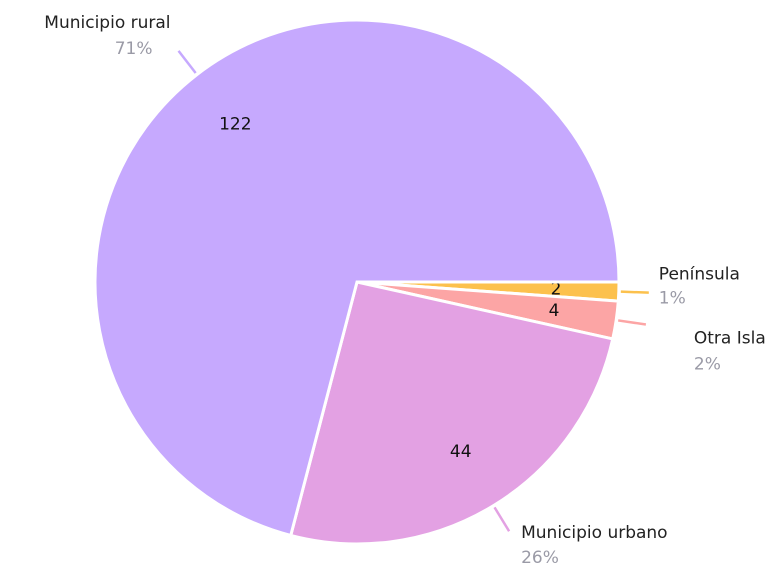  Describe the element at coordinates (594, 533) in the screenshot. I see `slice-name: Municipio urbano` at that location.